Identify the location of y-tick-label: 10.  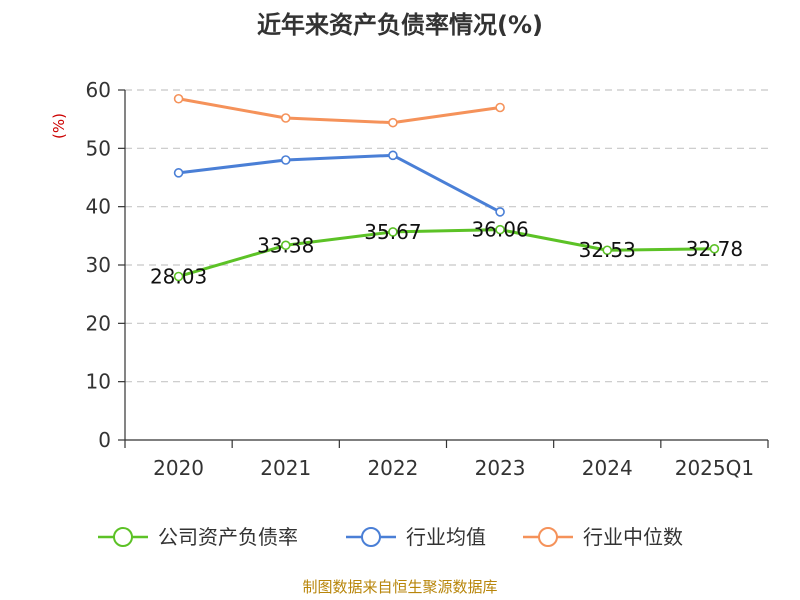
(98, 382).